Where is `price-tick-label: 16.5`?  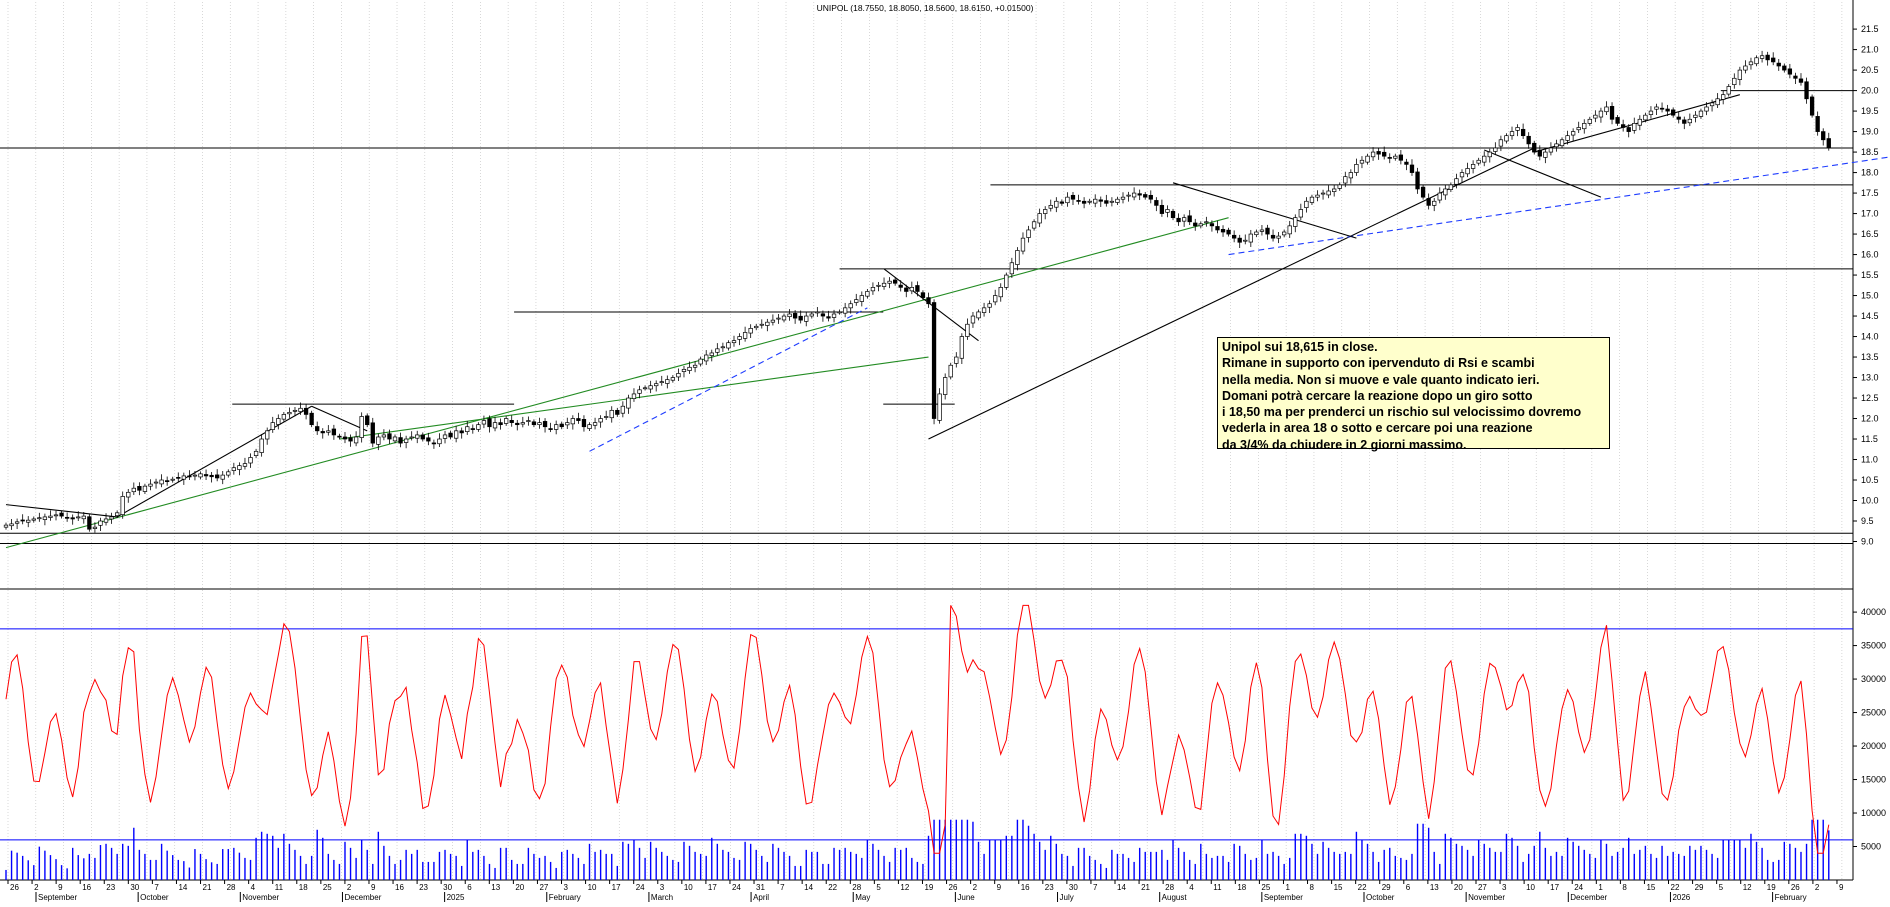 price-tick-label: 16.5 is located at coordinates (1870, 234).